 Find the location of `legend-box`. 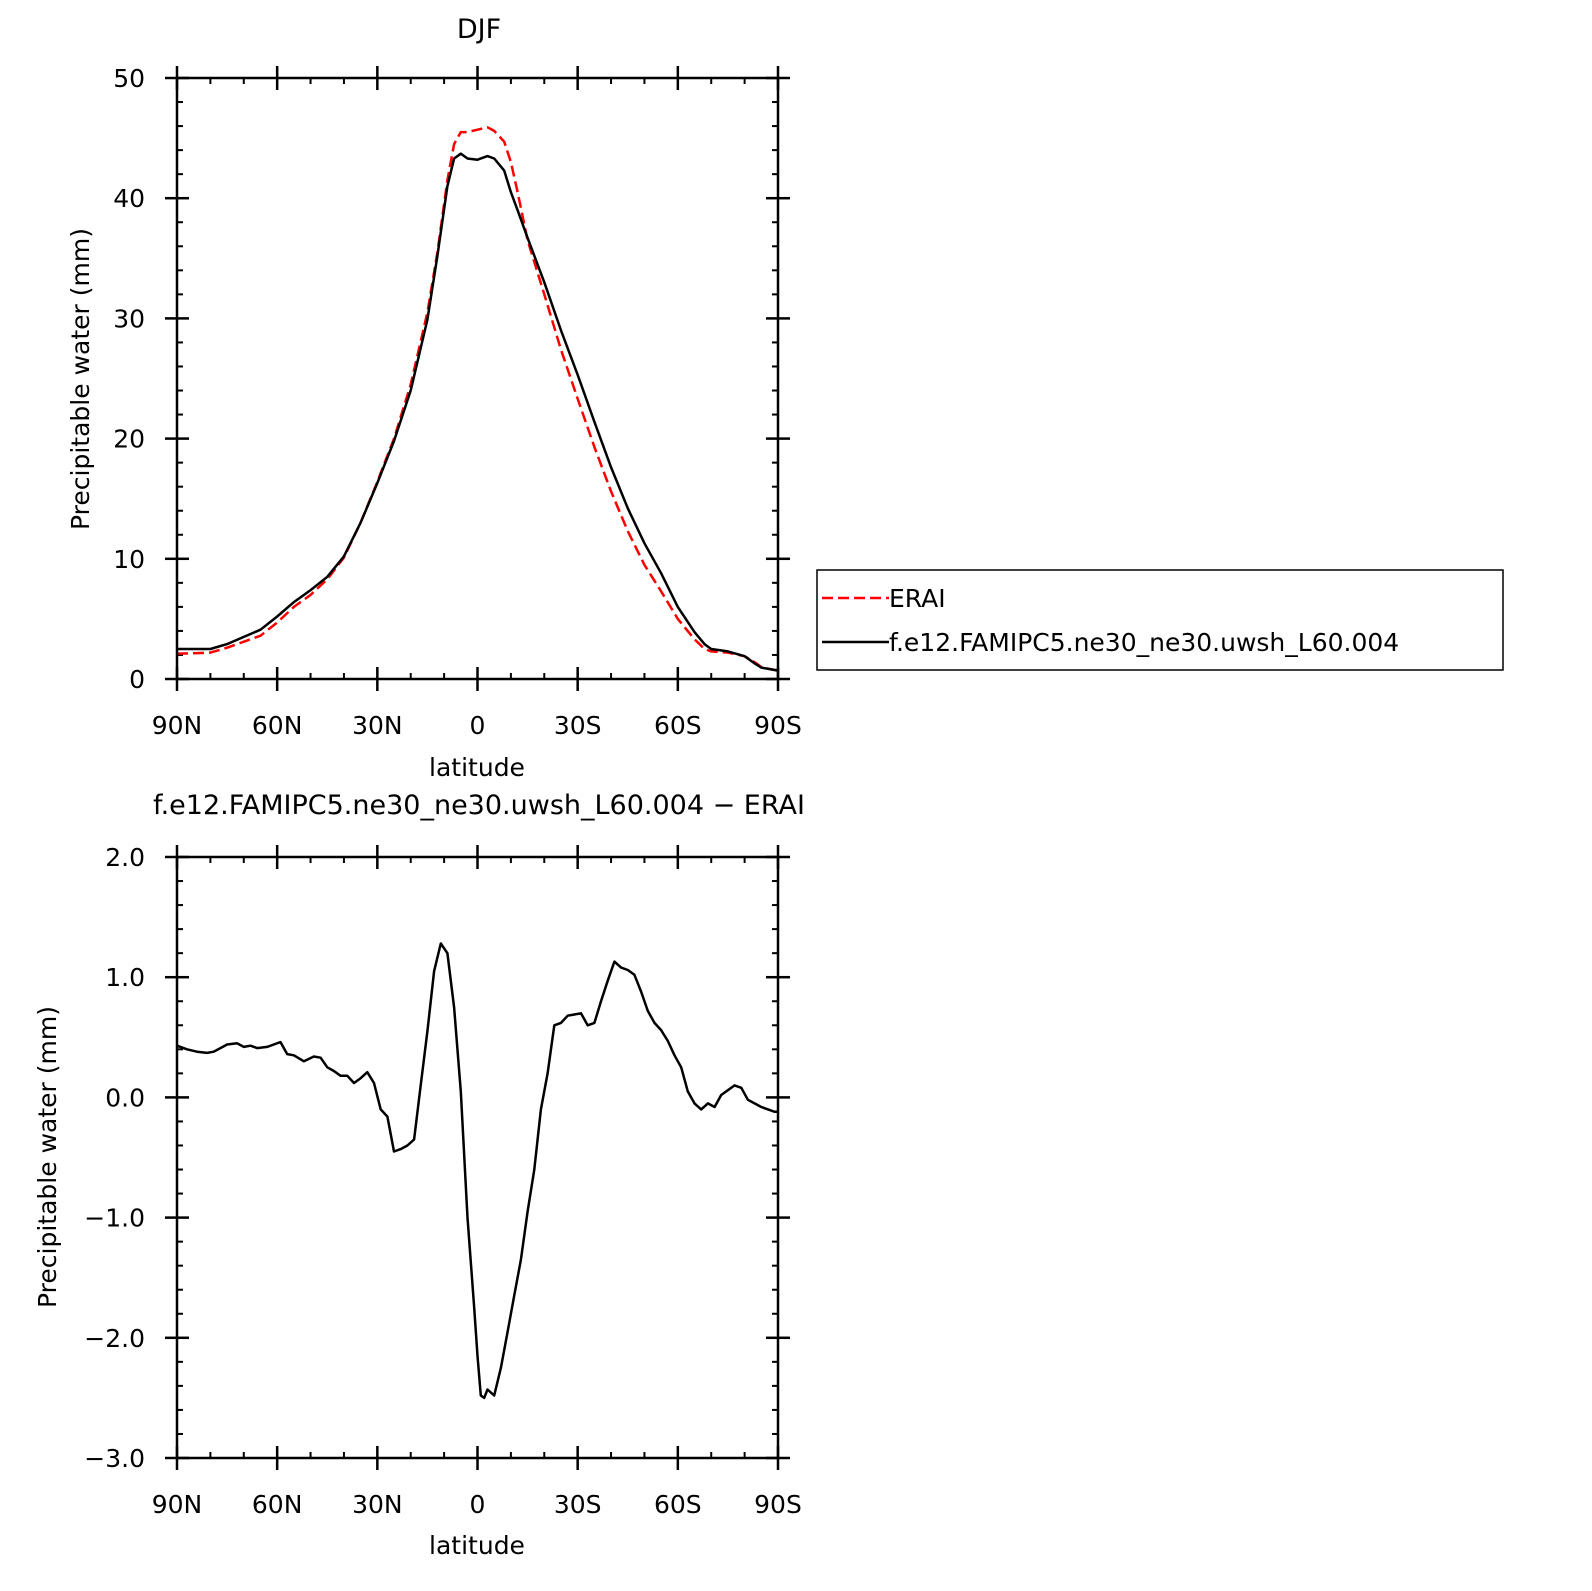

legend-box is located at coordinates (1160, 620).